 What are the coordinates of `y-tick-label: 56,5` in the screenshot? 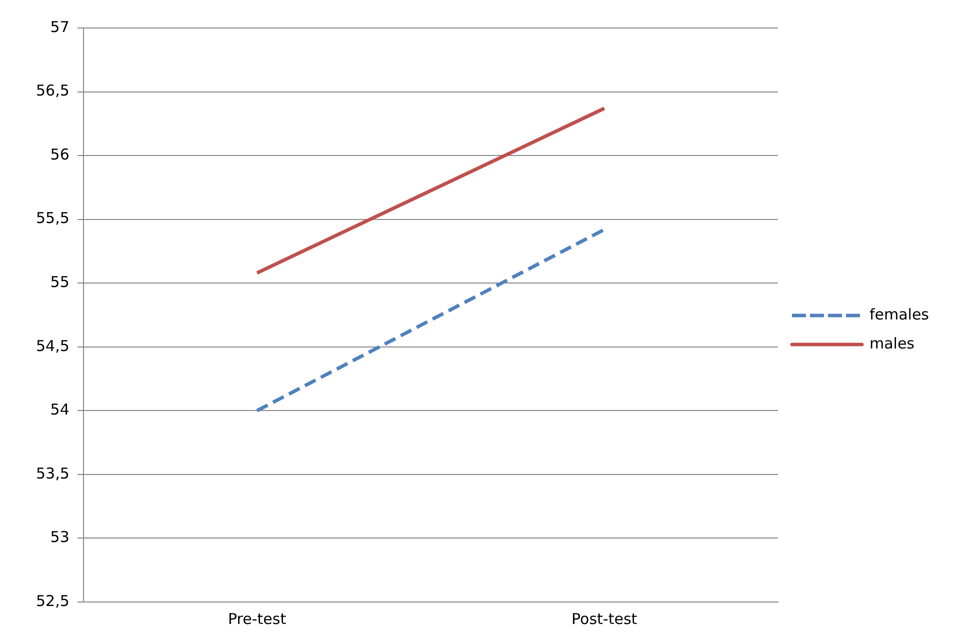 It's located at (53, 91).